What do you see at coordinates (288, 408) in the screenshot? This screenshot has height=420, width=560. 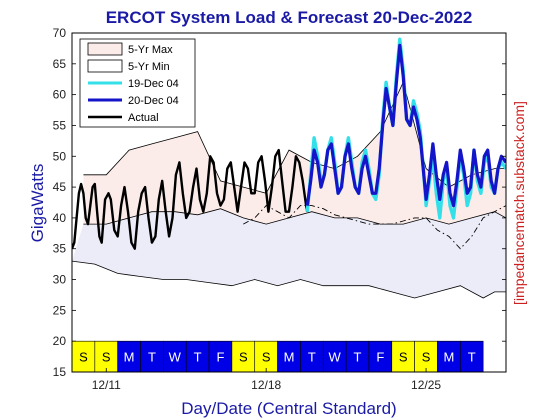 I see `x-axis-label: Day/Date (Central Standard)` at bounding box center [288, 408].